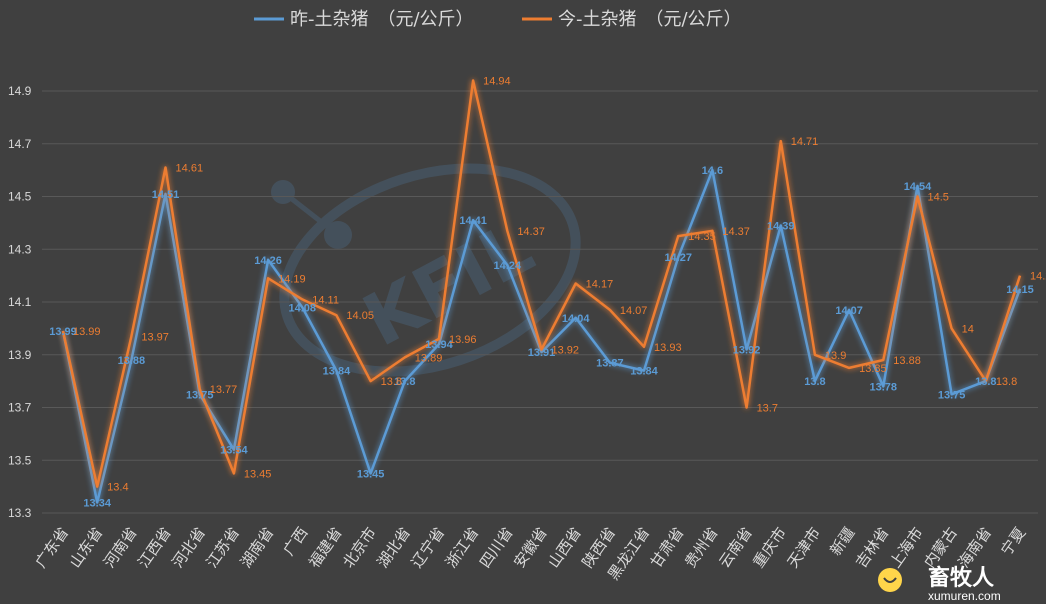 This screenshot has width=1046, height=604. Describe the element at coordinates (610, 364) in the screenshot. I see `data-label-yesterday: 13.87` at that location.